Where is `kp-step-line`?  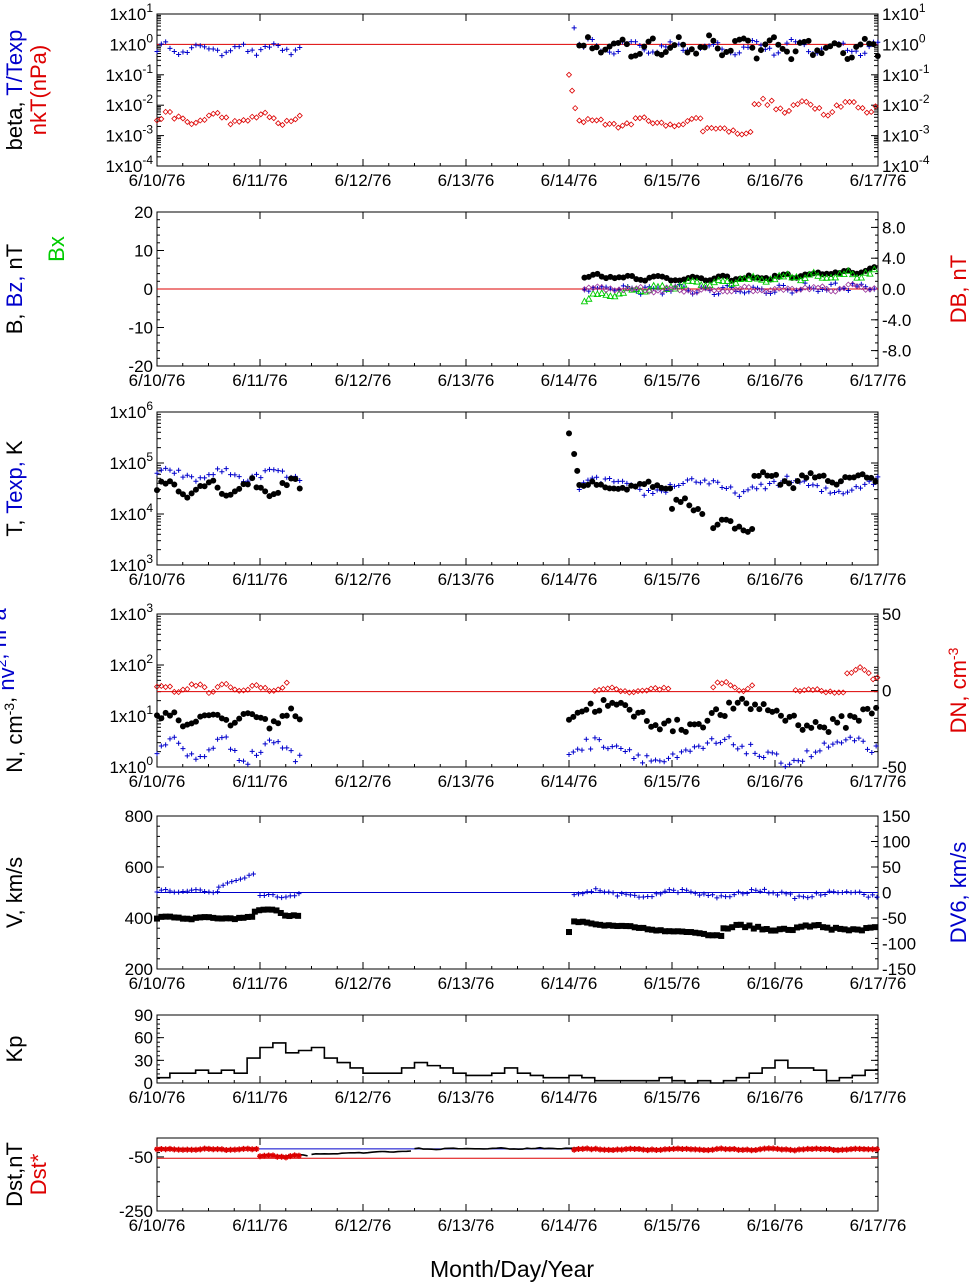 kp-step-line is located at coordinates (517, 1063).